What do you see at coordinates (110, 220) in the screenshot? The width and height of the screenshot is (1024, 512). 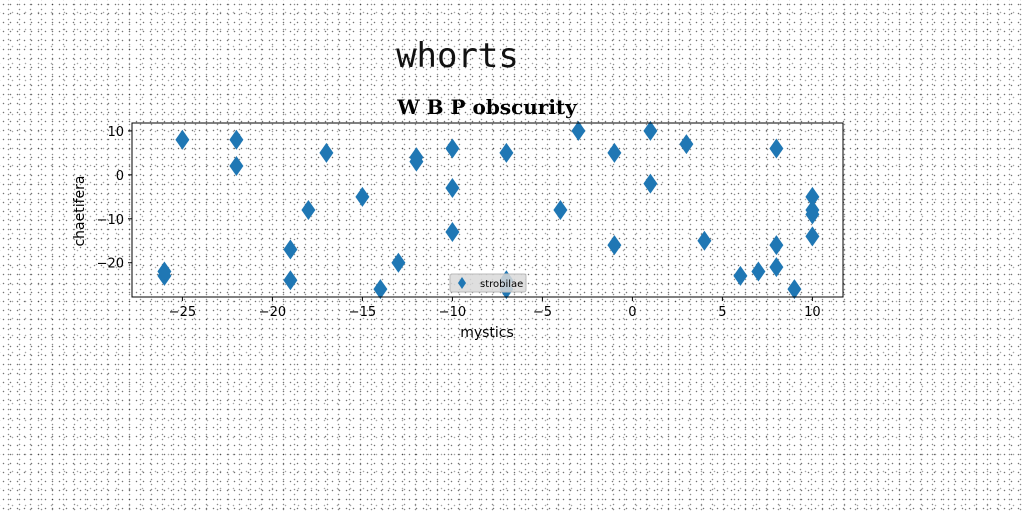 I see `y-tick-label: −10` at bounding box center [110, 220].